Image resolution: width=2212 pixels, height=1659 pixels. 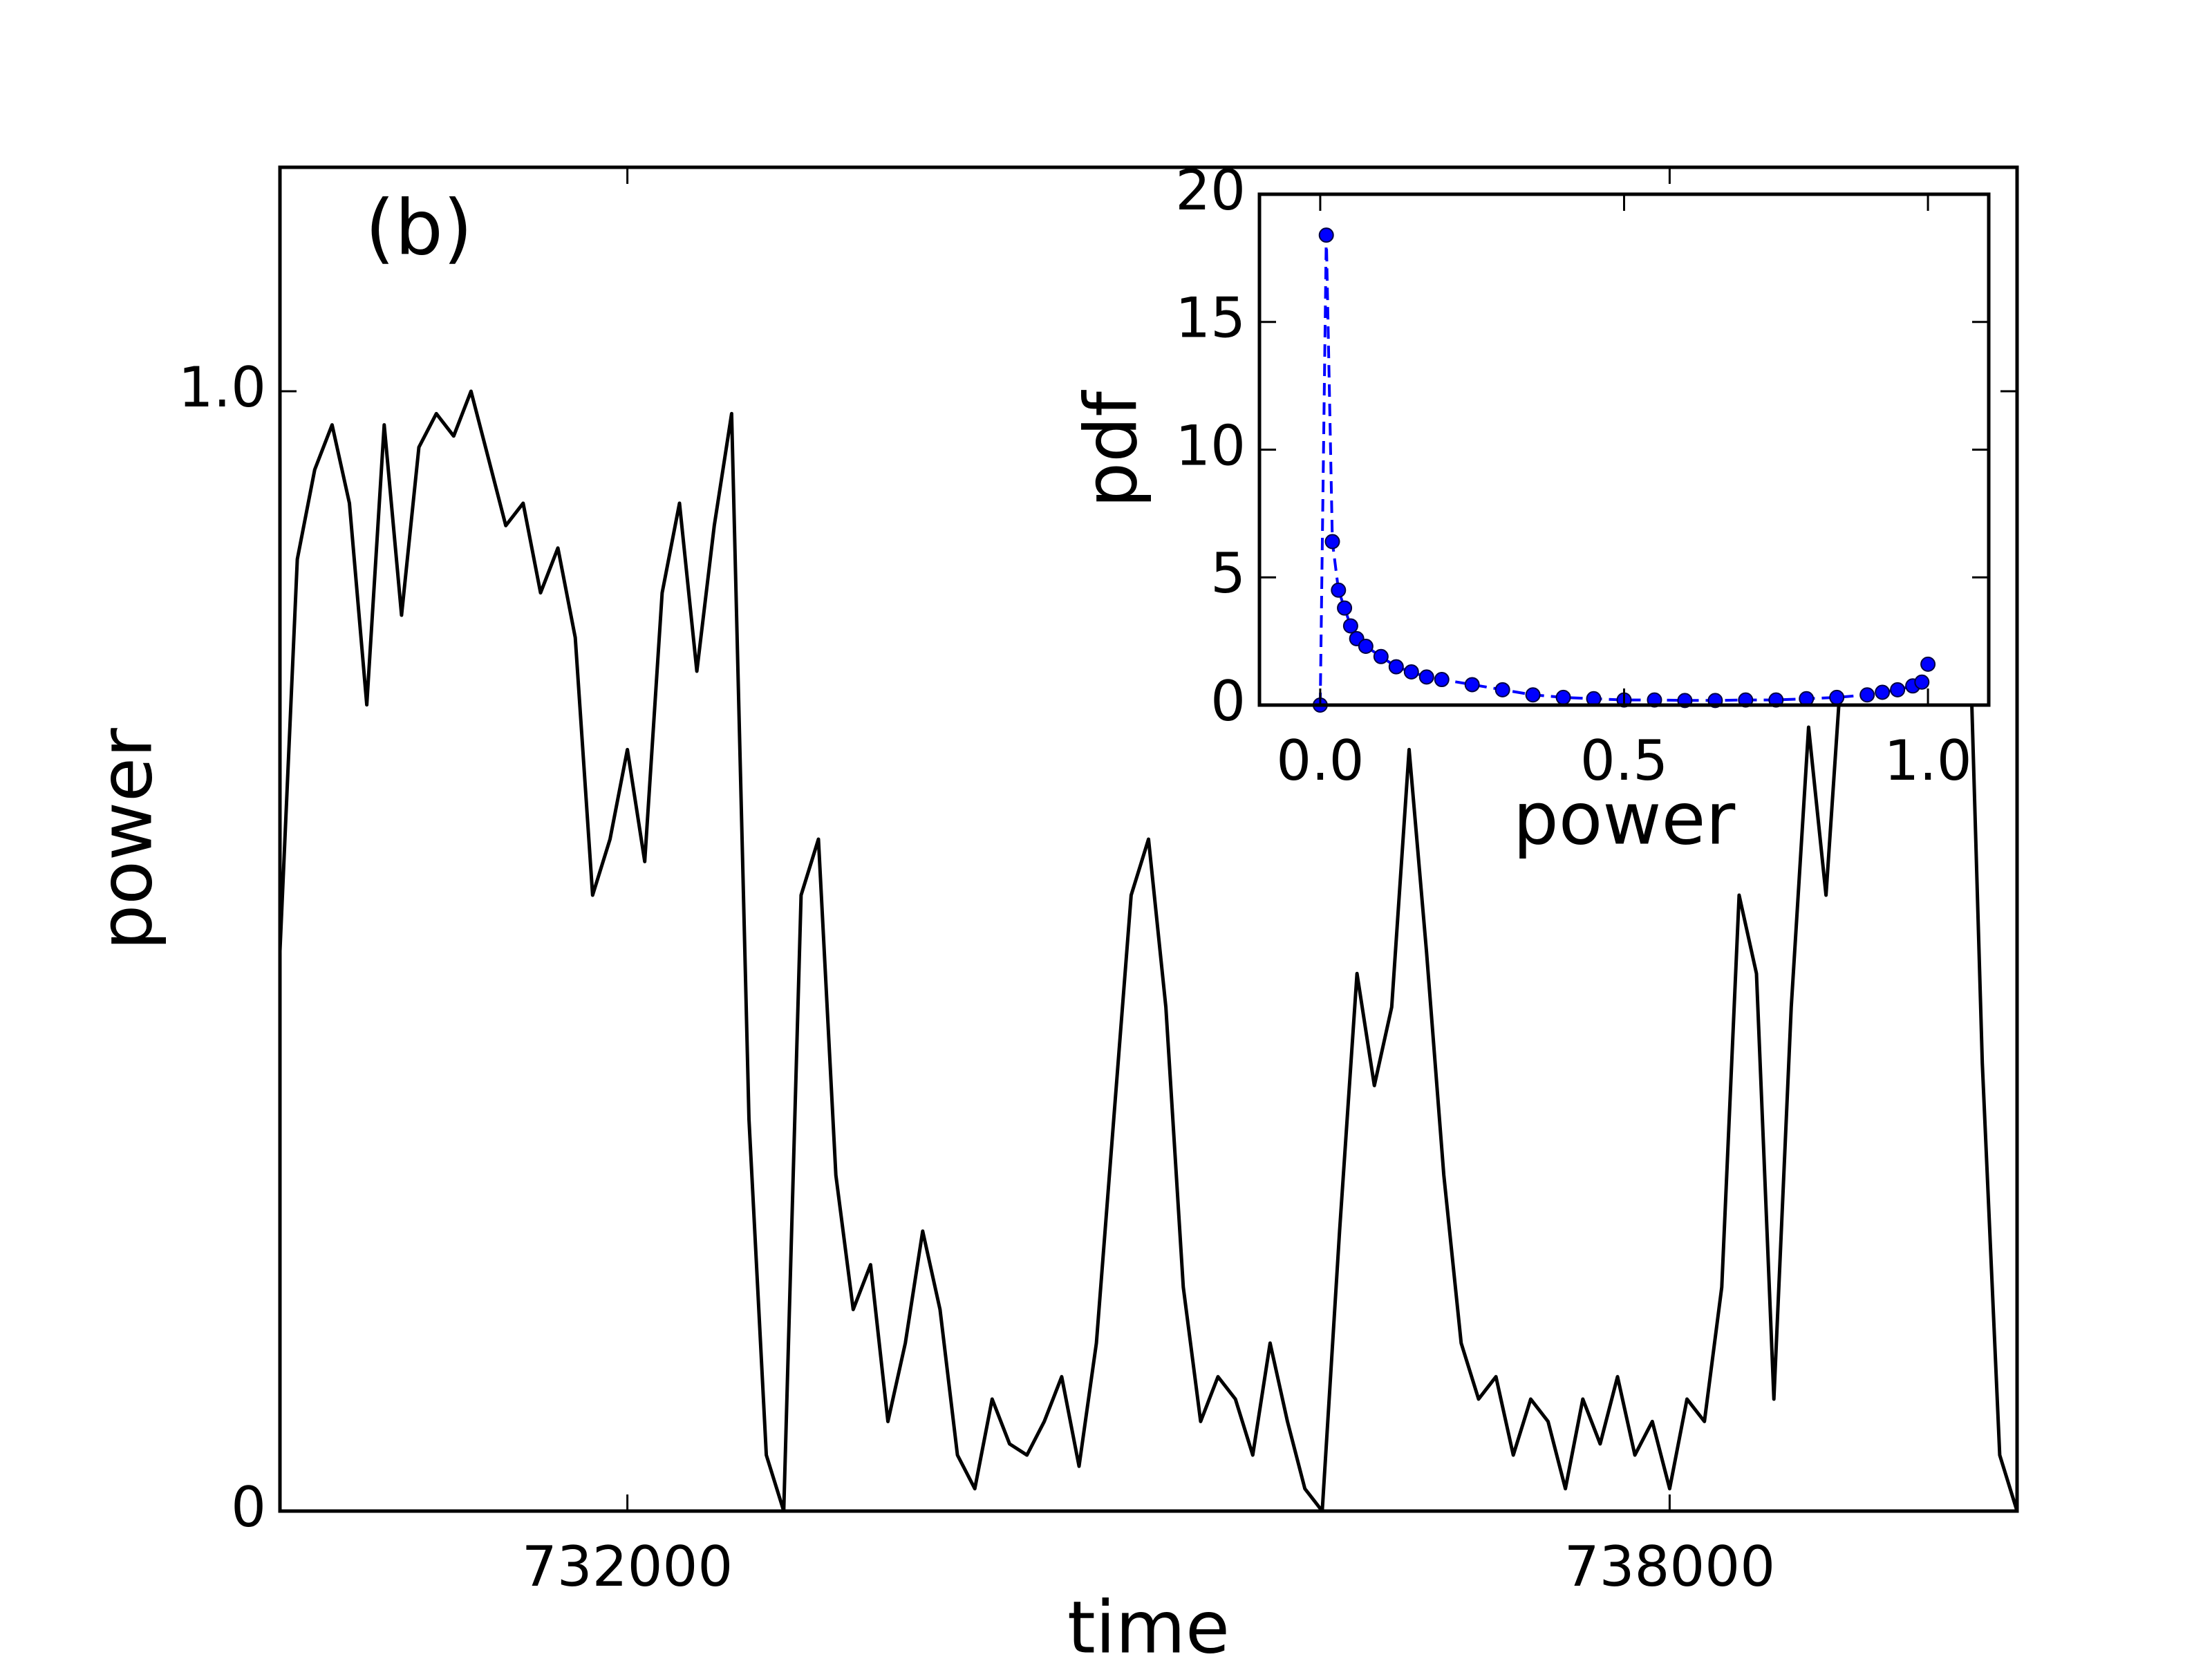 What do you see at coordinates (627, 1567) in the screenshot?
I see `x-tick-label: 732000` at bounding box center [627, 1567].